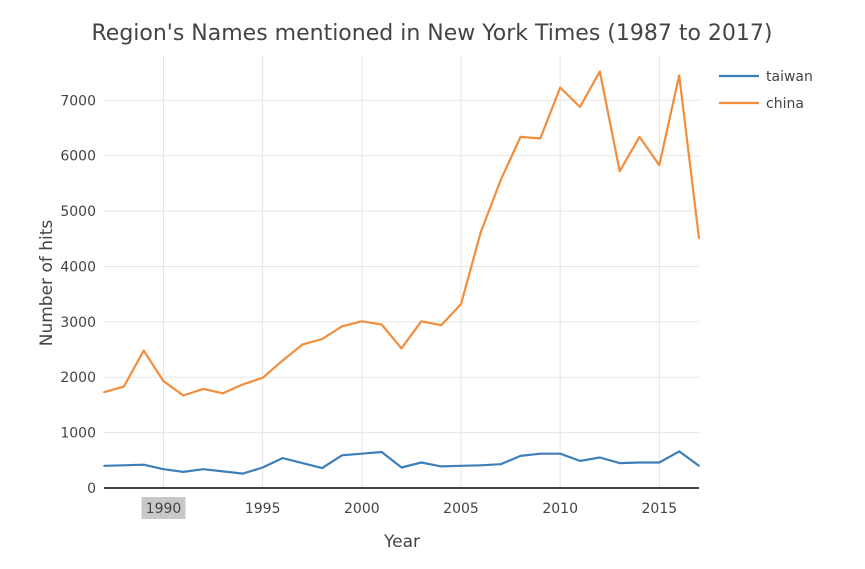 The image size is (865, 569). Describe the element at coordinates (761, 104) in the screenshot. I see `legend-item-china: china` at that location.